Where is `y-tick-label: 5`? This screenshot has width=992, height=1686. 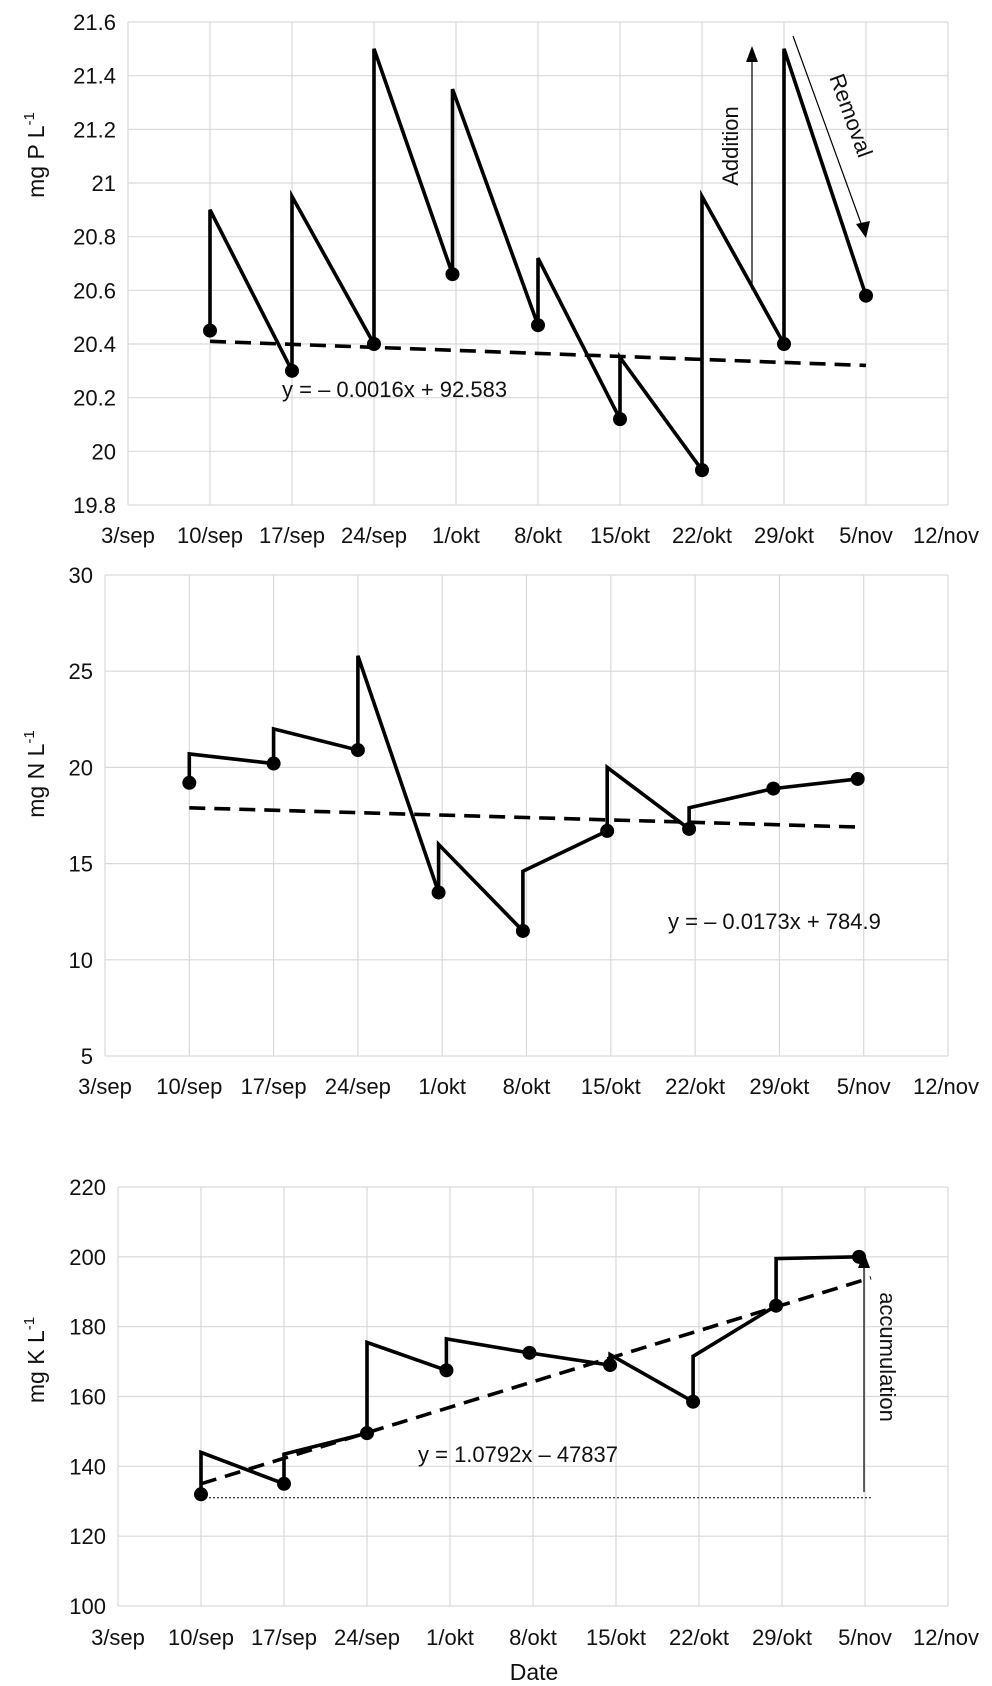 y-tick-label: 5 is located at coordinates (87, 1056).